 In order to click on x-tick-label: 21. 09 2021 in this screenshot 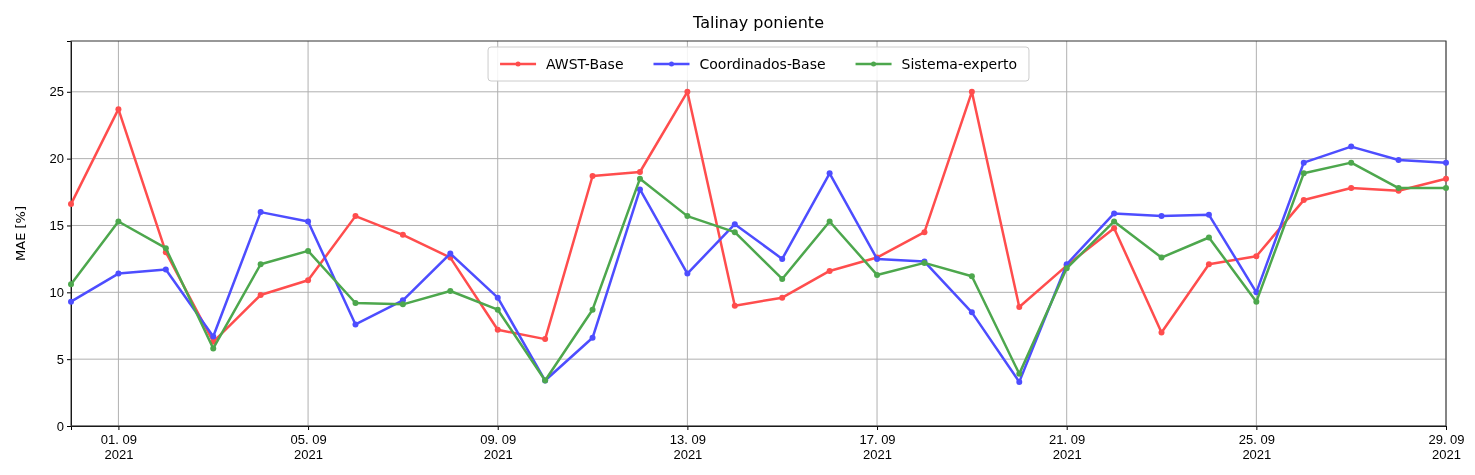, I will do `click(1067, 447)`.